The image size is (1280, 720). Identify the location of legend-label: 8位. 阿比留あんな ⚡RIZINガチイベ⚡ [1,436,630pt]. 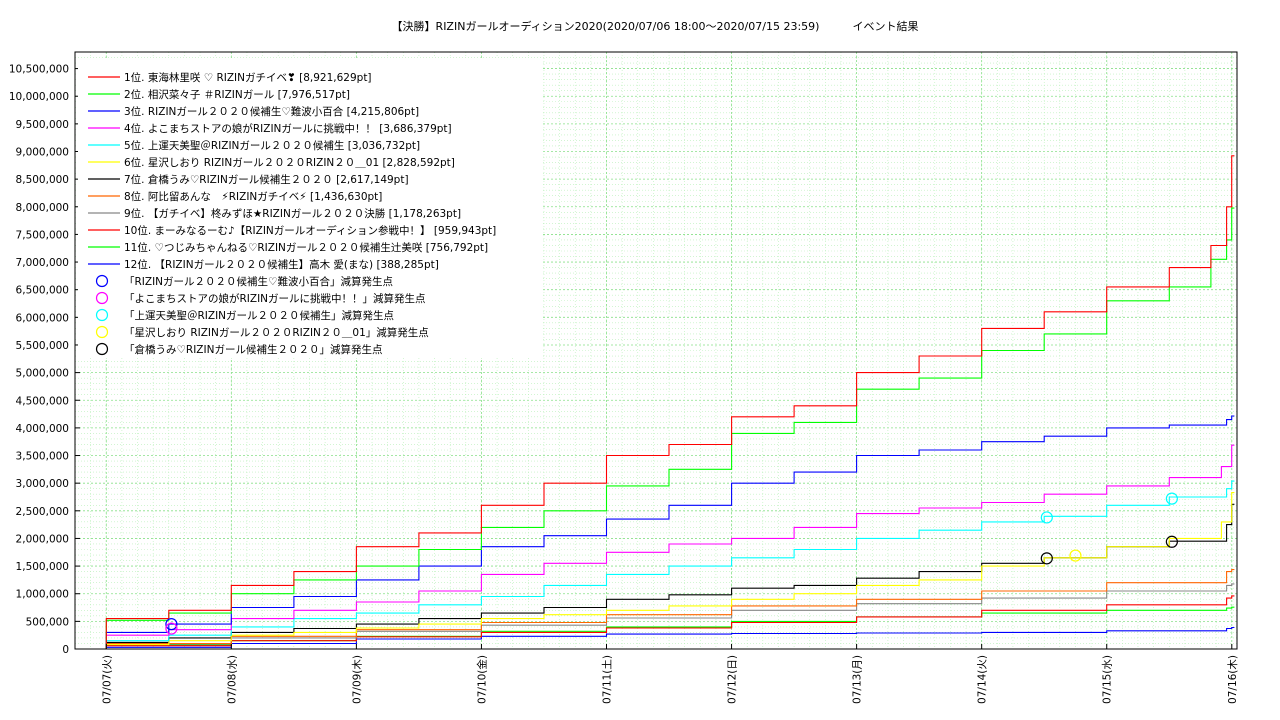
(253, 196).